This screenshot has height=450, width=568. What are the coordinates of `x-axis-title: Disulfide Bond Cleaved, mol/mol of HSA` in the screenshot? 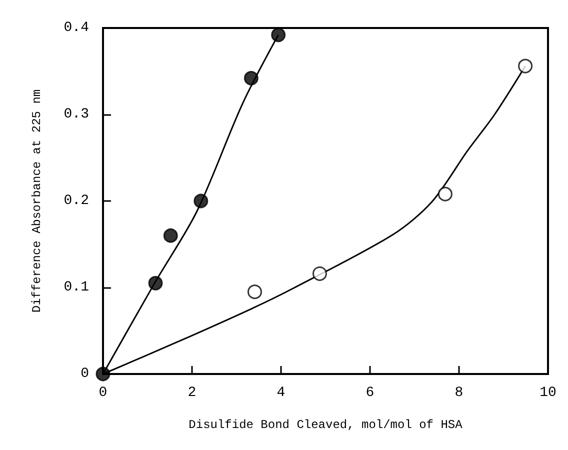 It's located at (326, 425).